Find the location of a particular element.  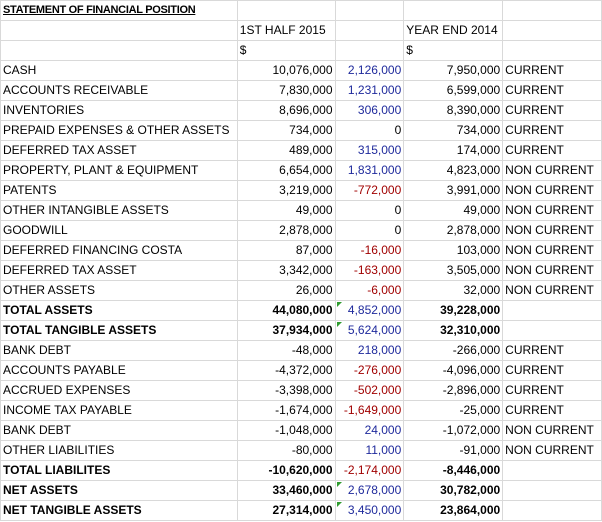

row-label: ACCOUNTS PAYABLE is located at coordinates (119, 370).